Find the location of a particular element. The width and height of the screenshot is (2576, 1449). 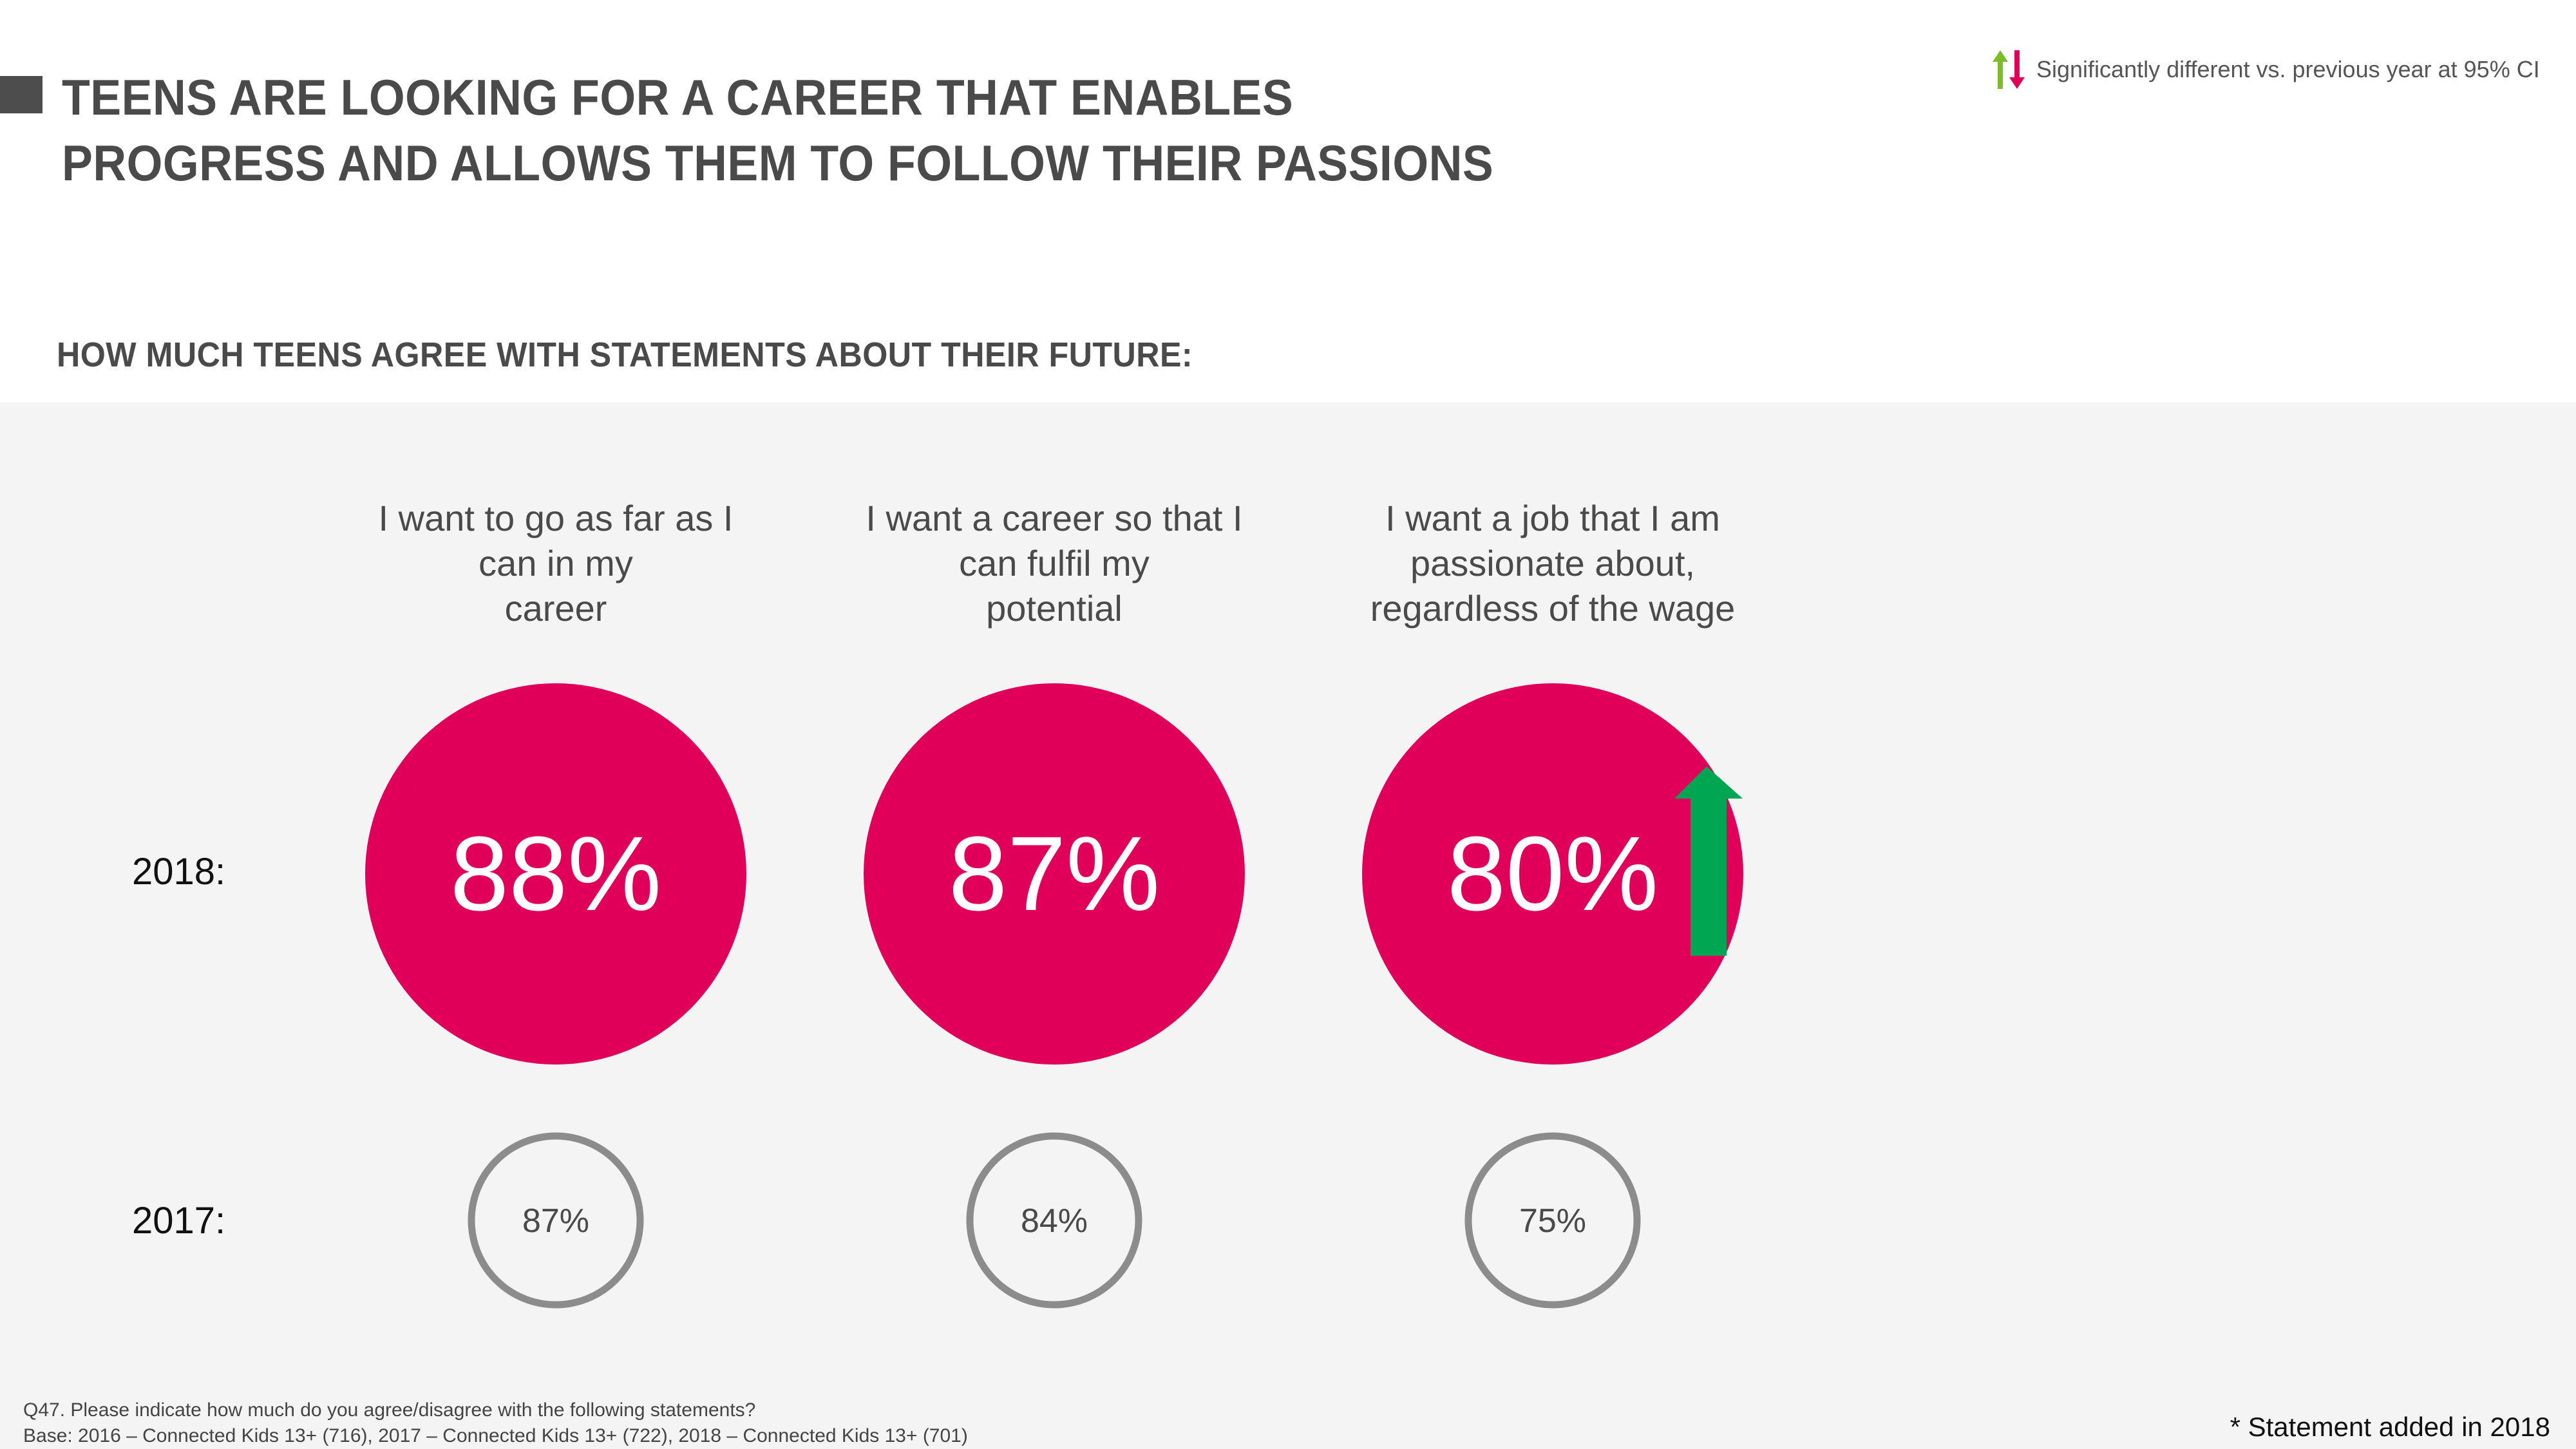

value-label-2017-1: 87% is located at coordinates (555, 1221).